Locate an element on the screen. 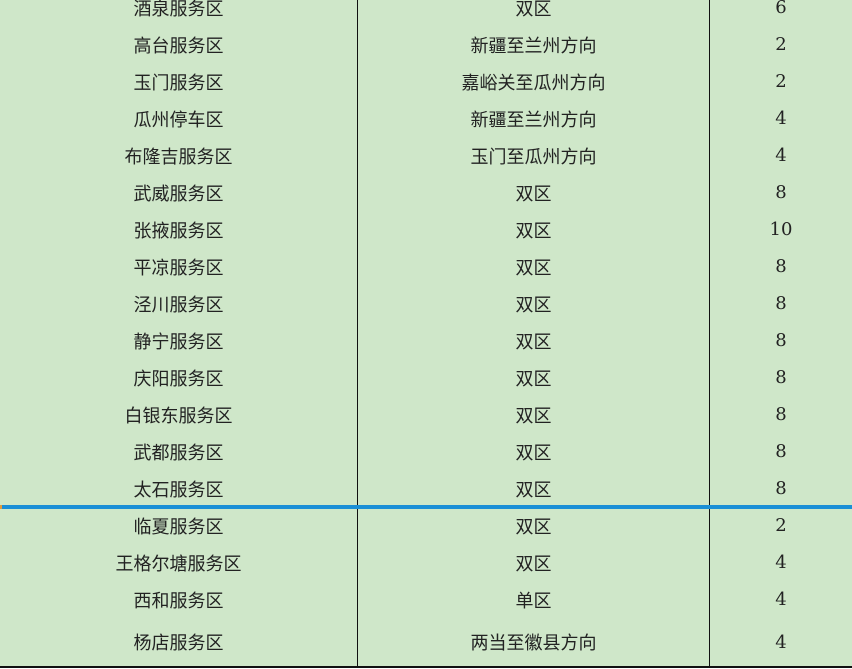 The height and width of the screenshot is (669, 852). name-cell: 泾川服务区 is located at coordinates (179, 303).